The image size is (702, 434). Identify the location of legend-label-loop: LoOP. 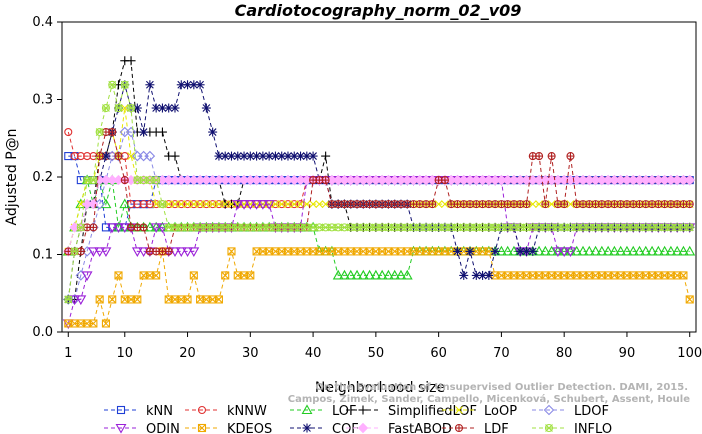
(500, 411).